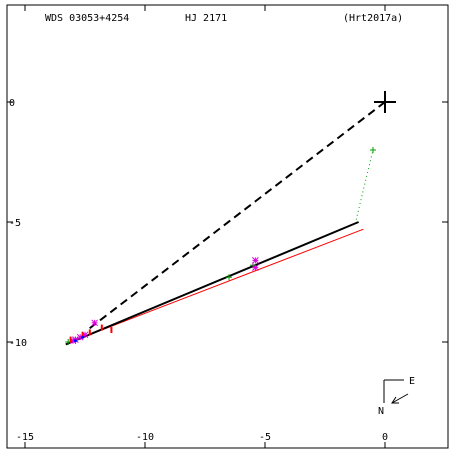 This screenshot has height=450, width=450. Describe the element at coordinates (206, 18) in the screenshot. I see `header-discoverer: HJ 2171` at that location.